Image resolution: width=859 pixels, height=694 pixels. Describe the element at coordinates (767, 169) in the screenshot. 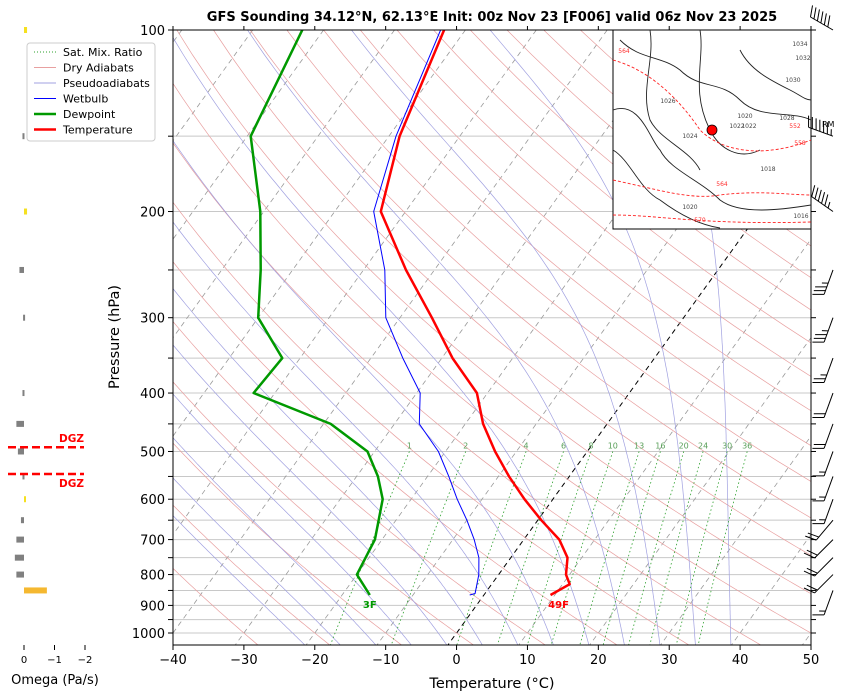

I see `inset-pressure-label: 1018` at that location.